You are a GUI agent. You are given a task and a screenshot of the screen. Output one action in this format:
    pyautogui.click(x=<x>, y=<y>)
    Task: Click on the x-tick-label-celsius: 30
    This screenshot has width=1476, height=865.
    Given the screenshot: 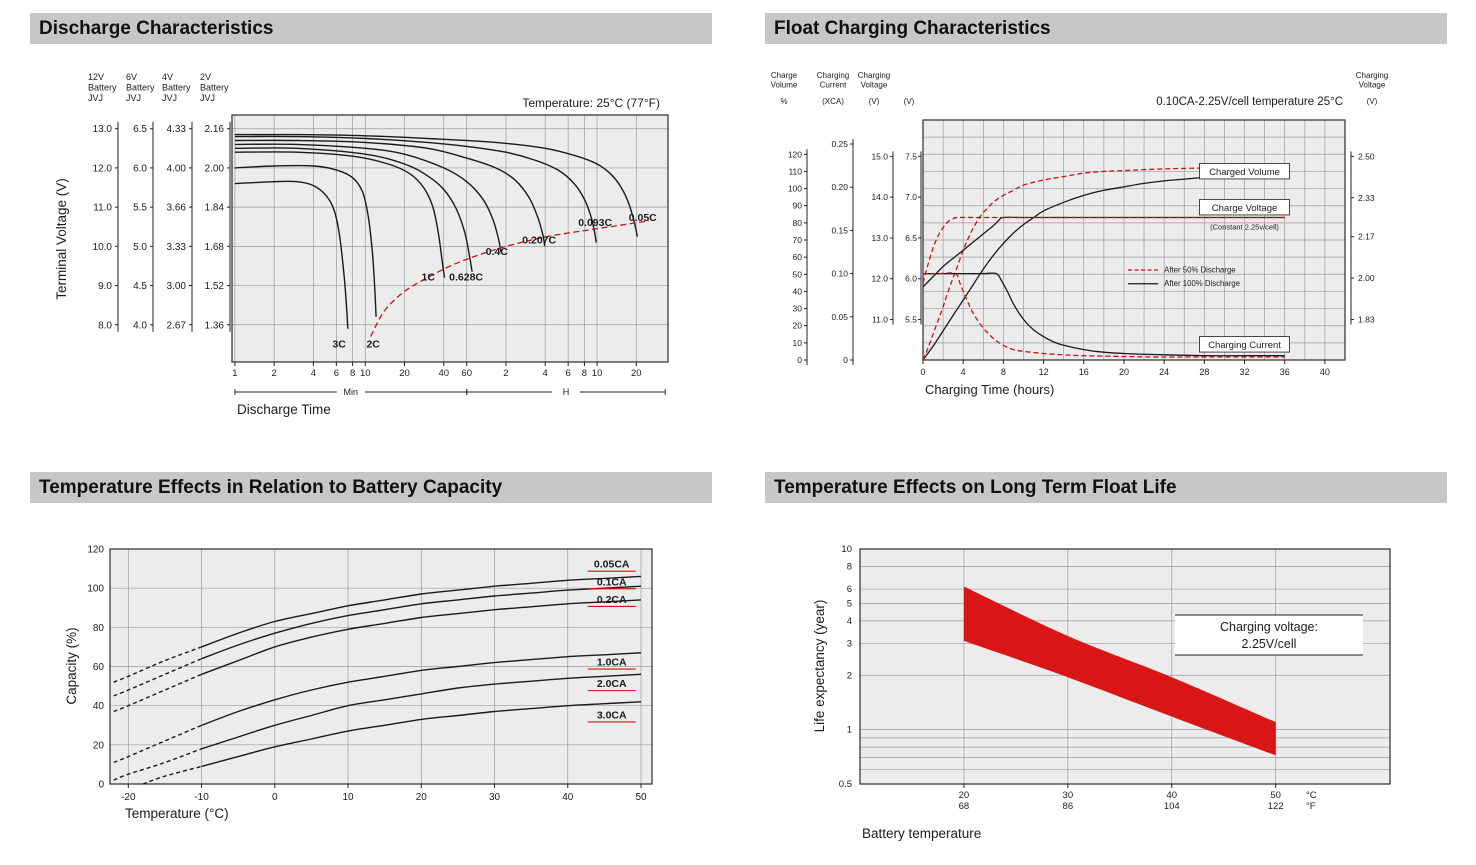 What is the action you would take?
    pyautogui.click(x=1068, y=795)
    